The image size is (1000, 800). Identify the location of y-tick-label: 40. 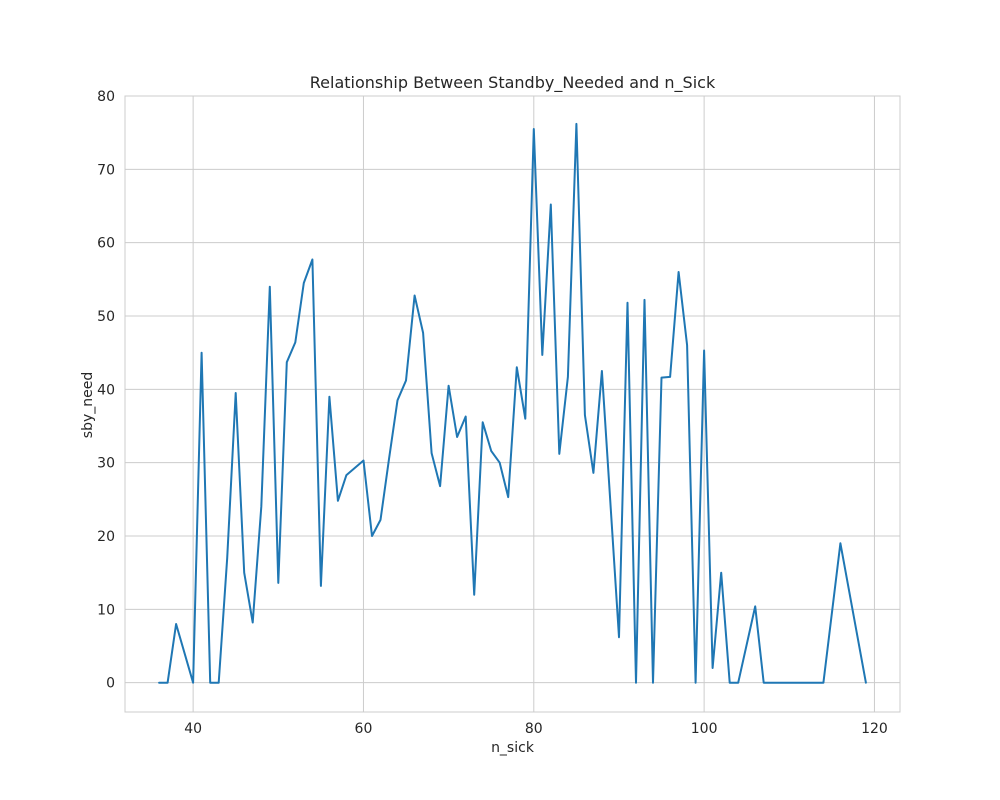
(106, 390).